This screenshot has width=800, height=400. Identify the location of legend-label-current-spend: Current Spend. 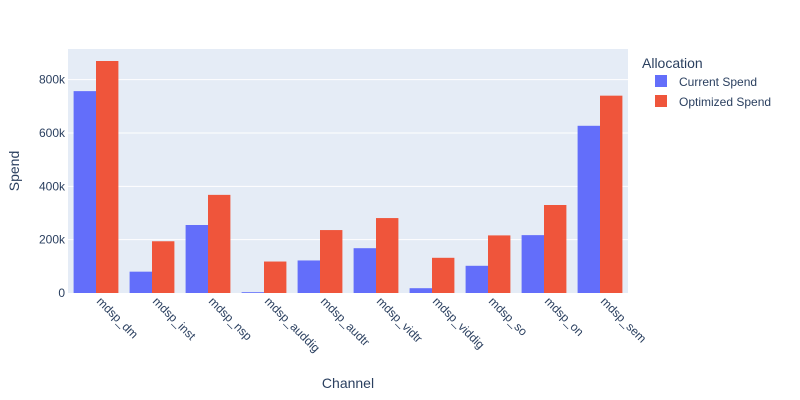
(718, 82).